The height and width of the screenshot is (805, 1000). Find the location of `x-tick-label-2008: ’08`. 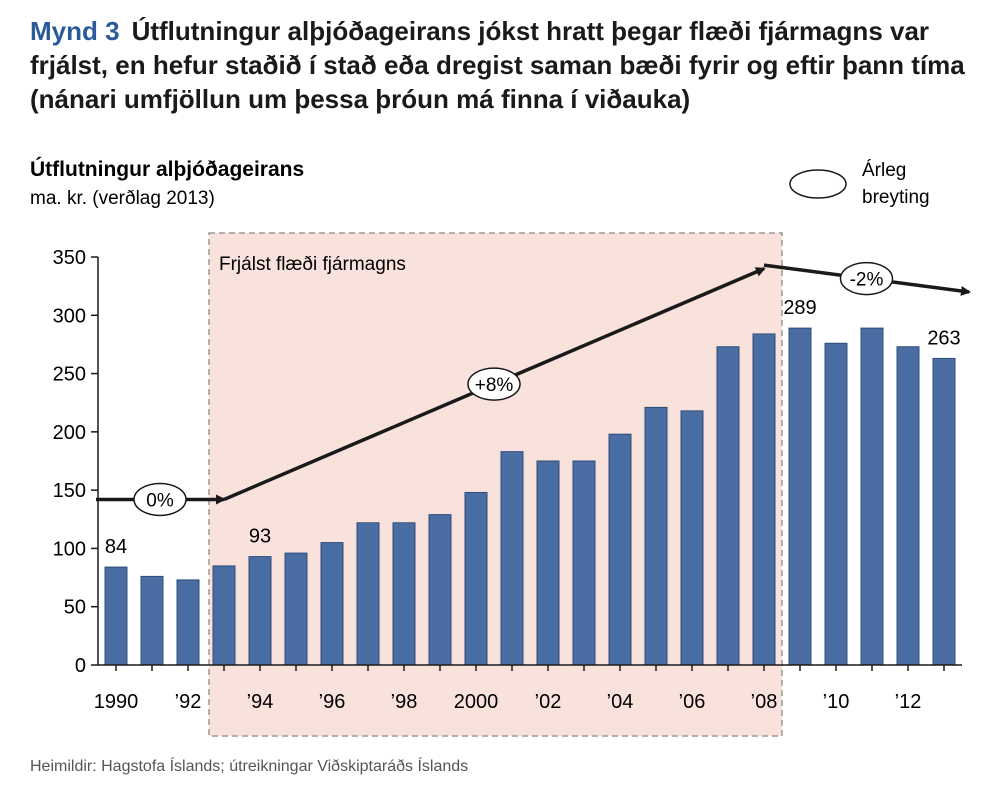

x-tick-label-2008: ’08 is located at coordinates (764, 702).